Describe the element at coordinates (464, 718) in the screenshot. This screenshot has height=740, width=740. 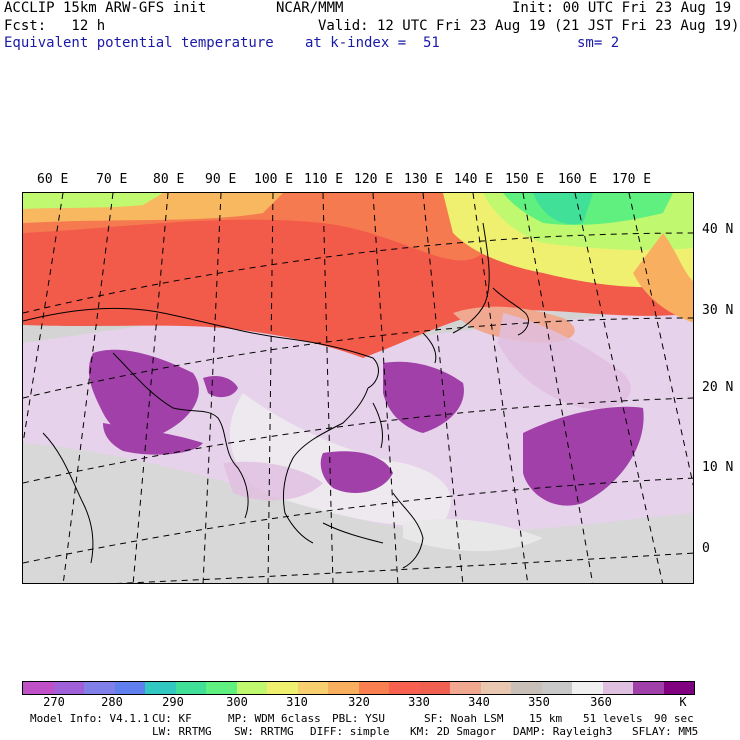
I see `model-info-sf: SF: Noah LSM` at that location.